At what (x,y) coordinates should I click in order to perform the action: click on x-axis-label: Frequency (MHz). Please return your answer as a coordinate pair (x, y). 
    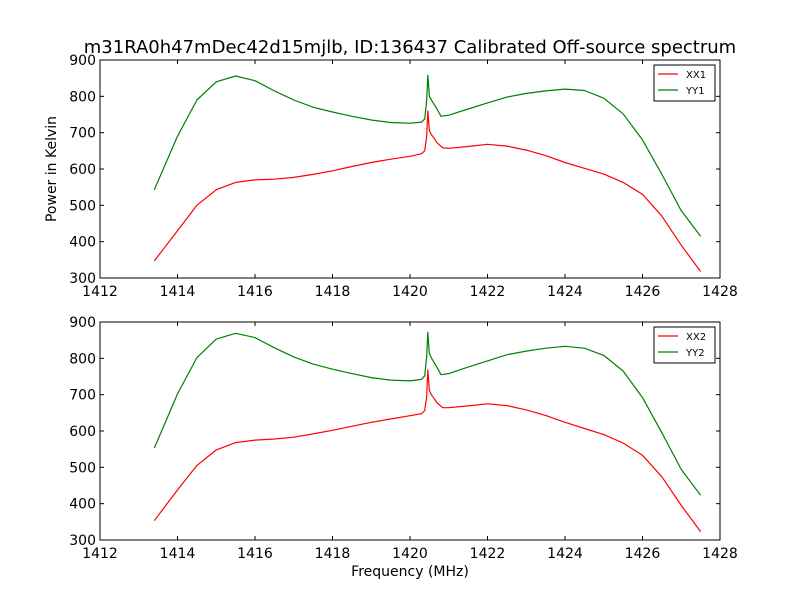
    Looking at the image, I should click on (410, 572).